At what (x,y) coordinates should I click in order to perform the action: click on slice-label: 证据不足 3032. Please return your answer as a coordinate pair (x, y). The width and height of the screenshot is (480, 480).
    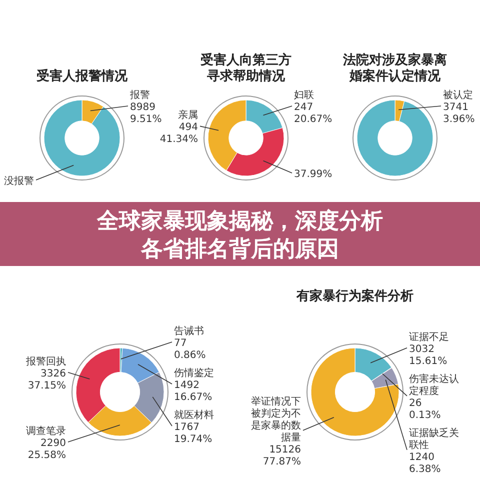
    Looking at the image, I should click on (429, 342).